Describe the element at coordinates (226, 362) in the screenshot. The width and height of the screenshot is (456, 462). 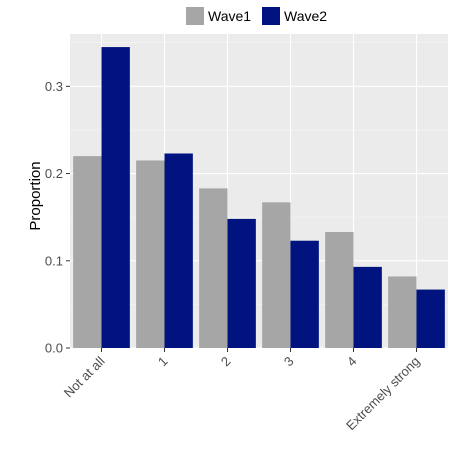
I see `x-tick-label: 2` at that location.